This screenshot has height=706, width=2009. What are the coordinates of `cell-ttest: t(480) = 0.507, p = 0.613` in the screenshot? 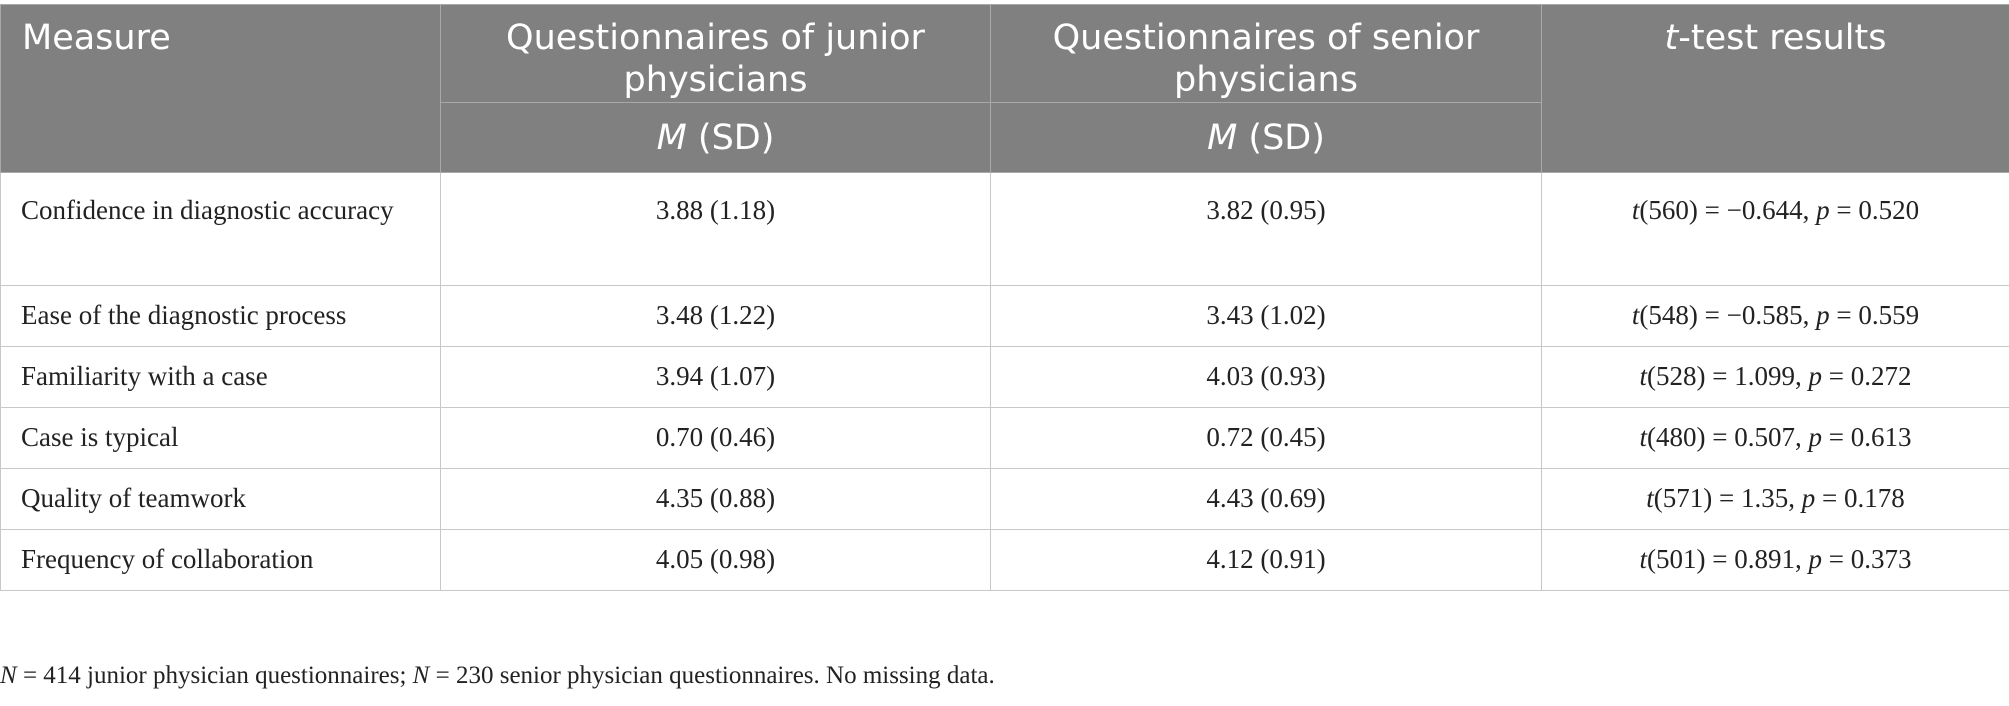 It's located at (1775, 438).